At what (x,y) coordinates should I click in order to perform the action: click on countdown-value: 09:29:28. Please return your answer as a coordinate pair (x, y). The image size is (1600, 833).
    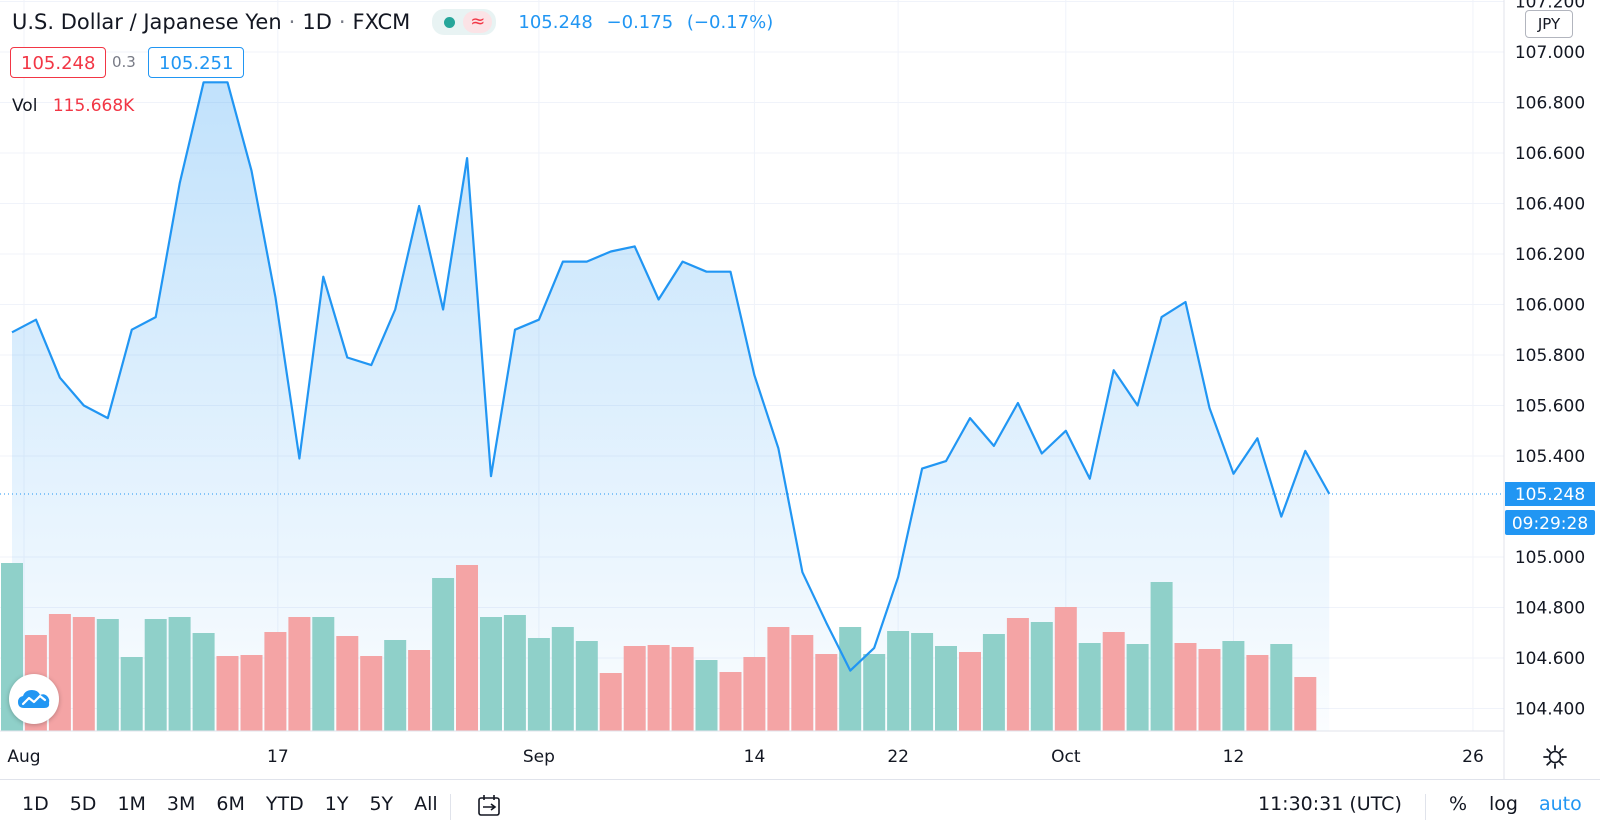
    Looking at the image, I should click on (1550, 524).